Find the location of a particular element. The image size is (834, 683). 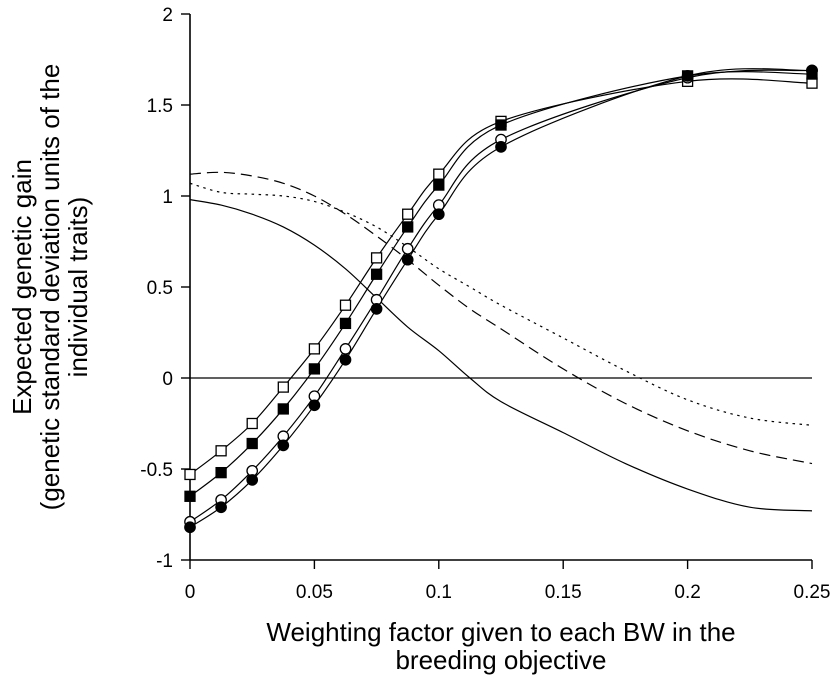

x-axis-title-line: breeding objective is located at coordinates (500, 660).